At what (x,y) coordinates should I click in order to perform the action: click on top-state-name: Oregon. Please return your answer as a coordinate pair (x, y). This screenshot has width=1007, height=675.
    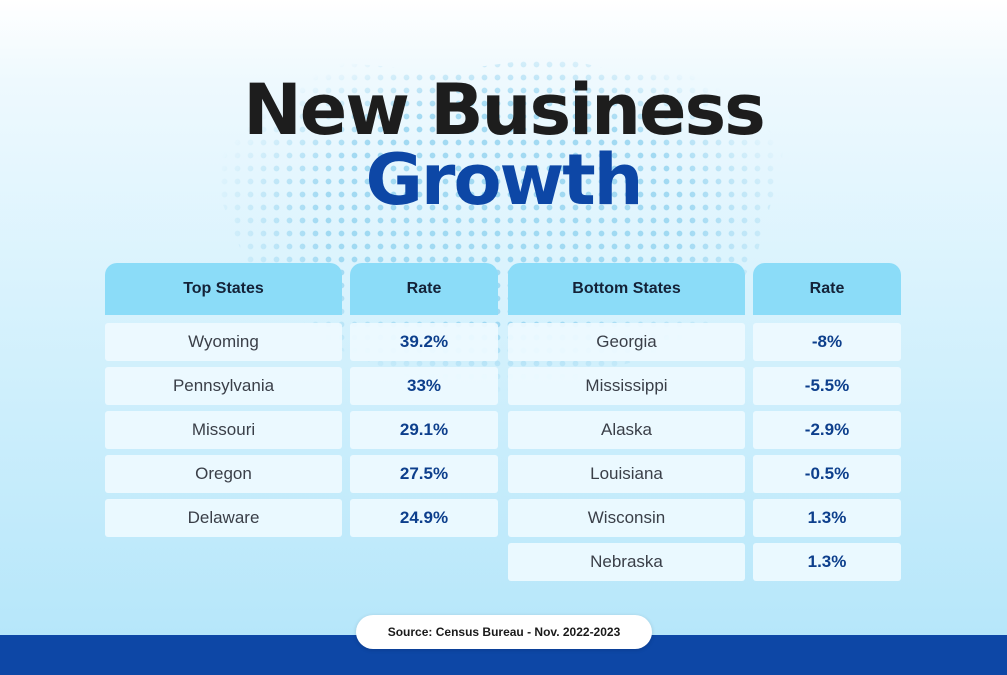
    Looking at the image, I should click on (223, 474).